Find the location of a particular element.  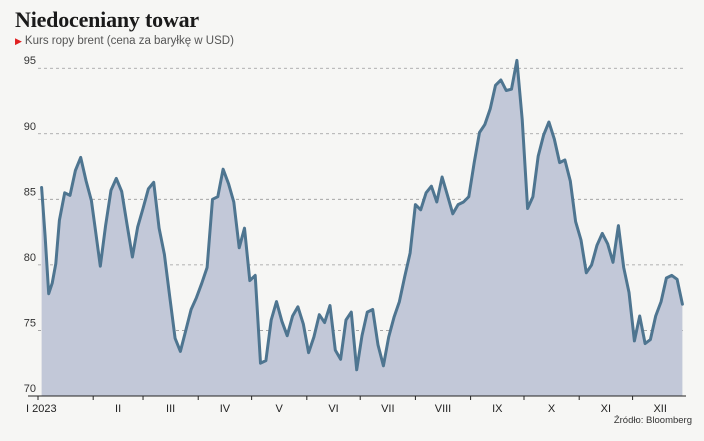

x-tick-label: XII is located at coordinates (659, 409).